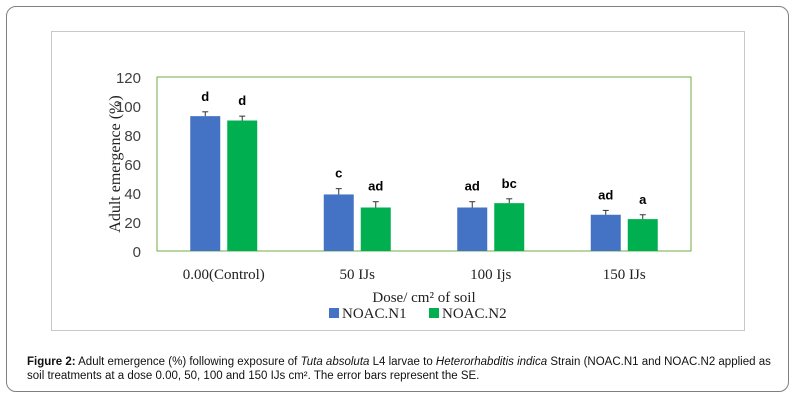 The width and height of the screenshot is (797, 400). Describe the element at coordinates (132, 165) in the screenshot. I see `y-tick-label: 60` at that location.